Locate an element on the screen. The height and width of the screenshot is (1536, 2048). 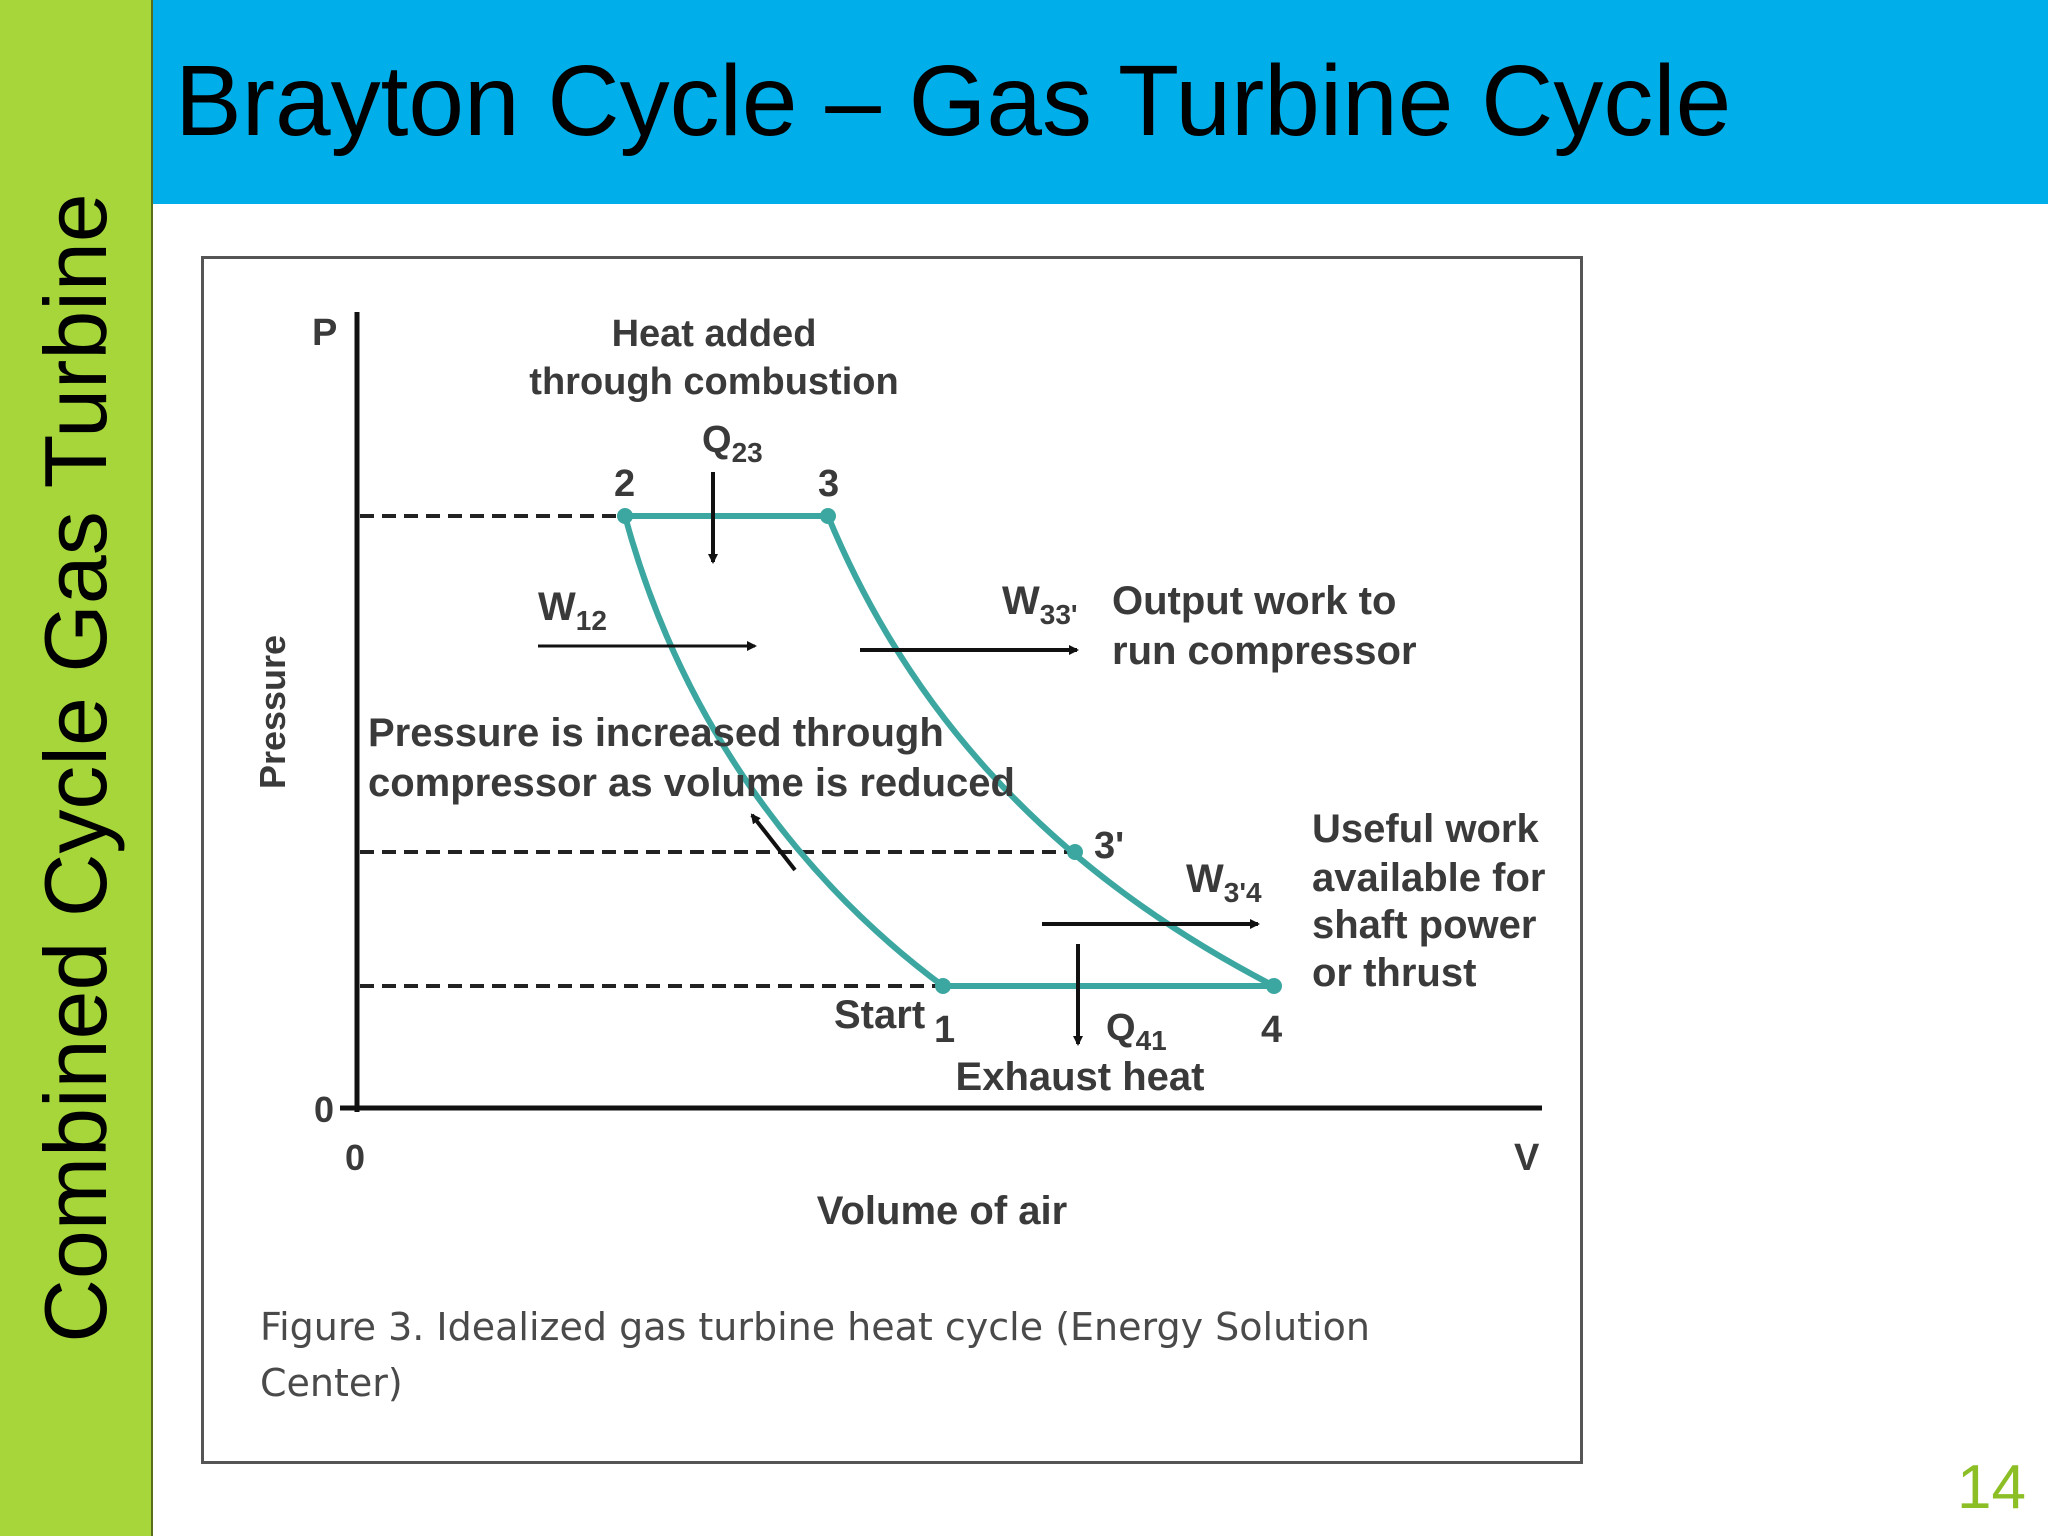
useful-work-line-3: shaft power is located at coordinates (1424, 925).